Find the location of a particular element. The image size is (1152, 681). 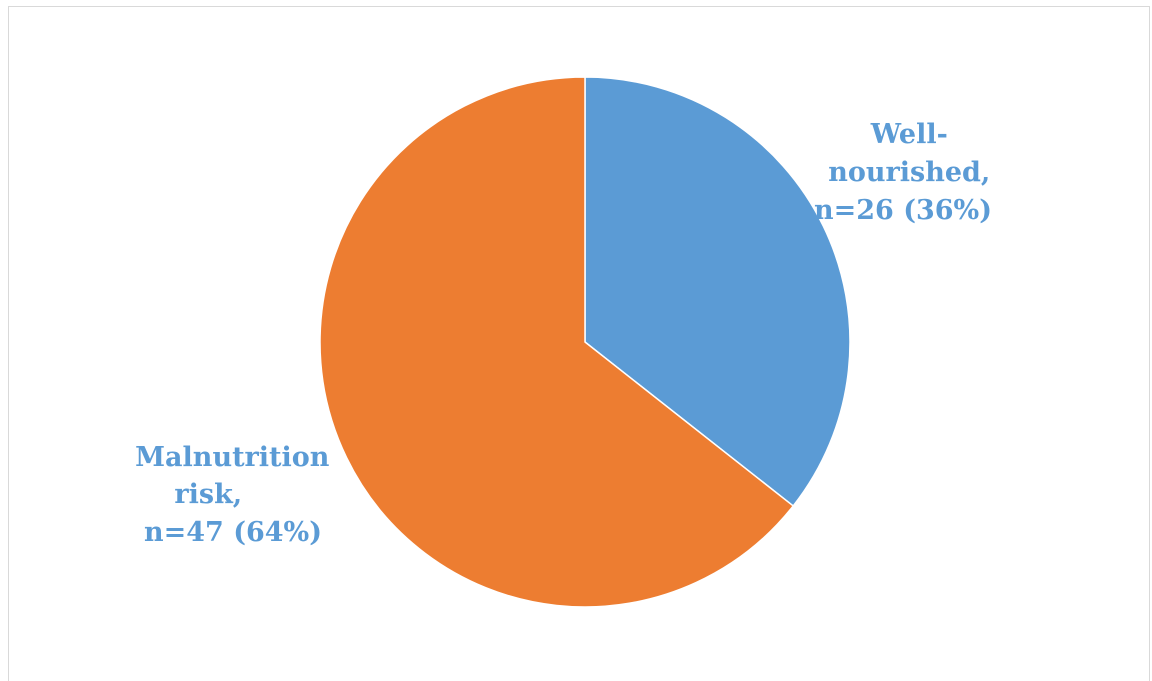

label-line: n=47 (64%) is located at coordinates (233, 532).